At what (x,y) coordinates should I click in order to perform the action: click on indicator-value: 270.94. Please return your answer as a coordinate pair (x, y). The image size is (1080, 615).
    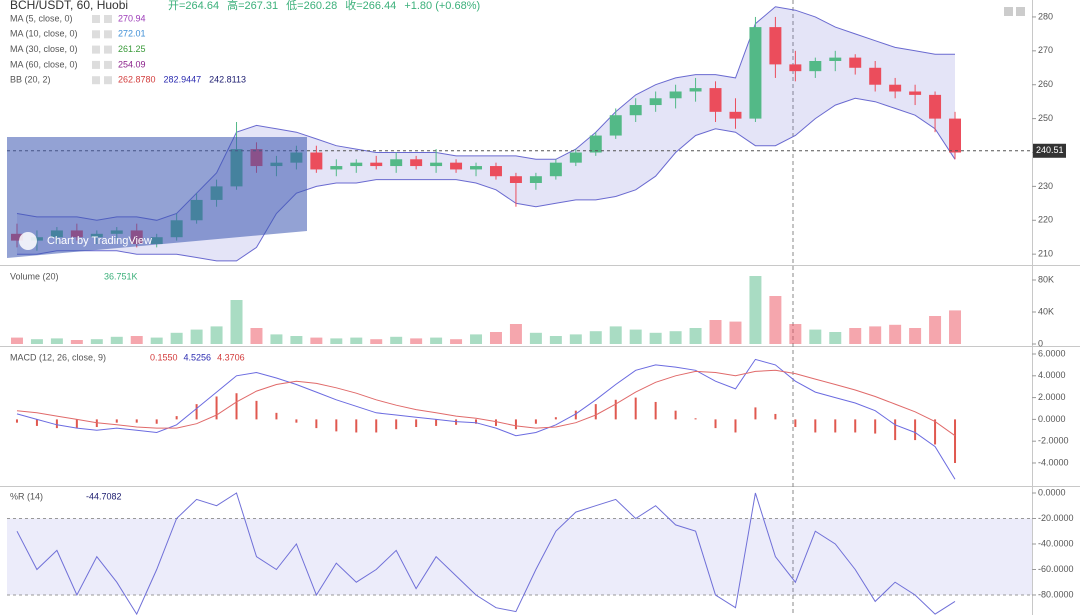
    Looking at the image, I should click on (132, 18).